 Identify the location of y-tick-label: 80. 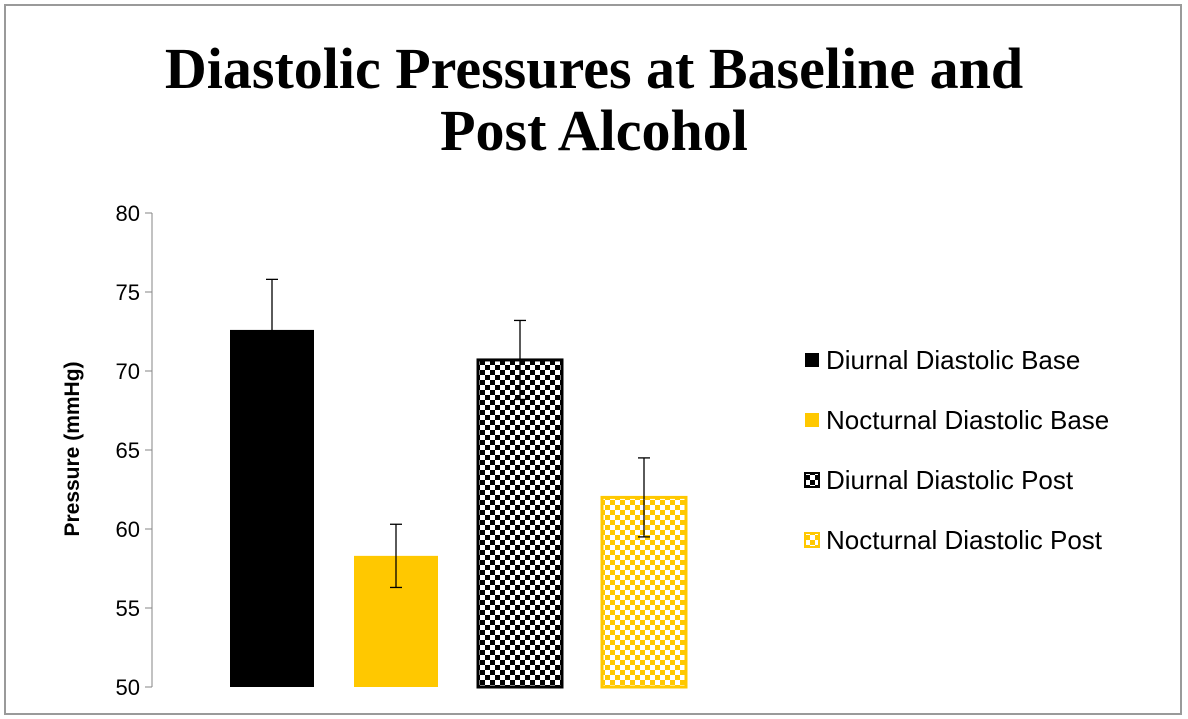
(128, 213).